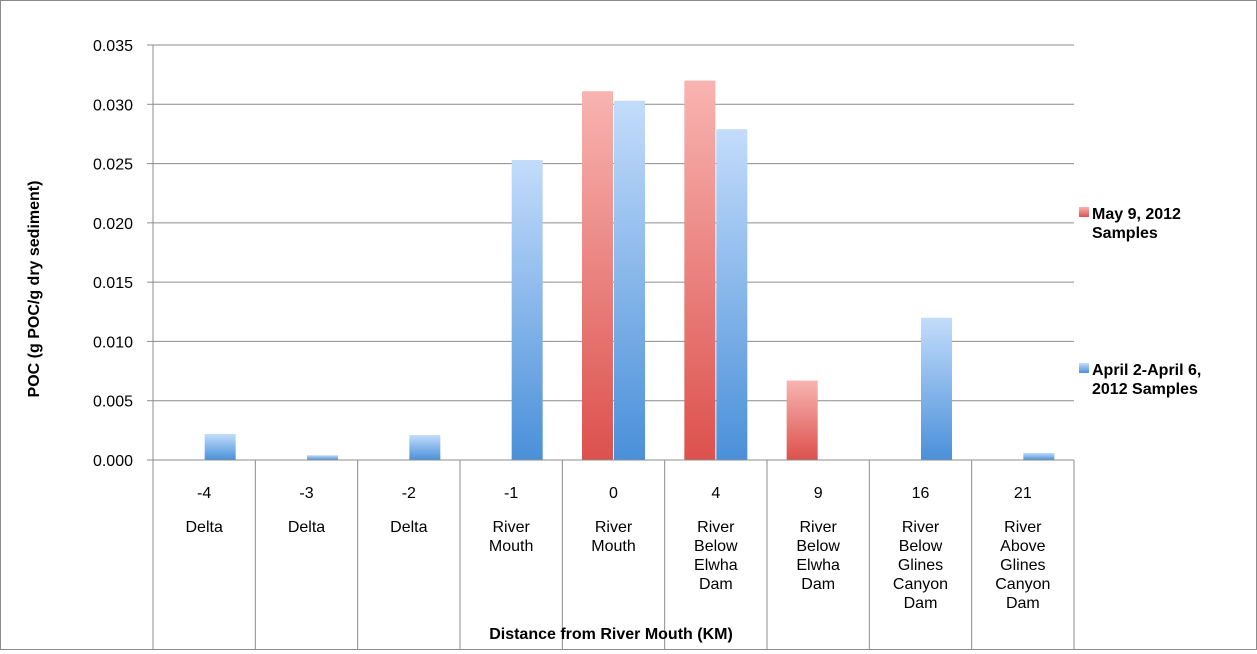 This screenshot has width=1257, height=654. Describe the element at coordinates (1136, 214) in the screenshot. I see `legend-label: May 9, 2012` at that location.